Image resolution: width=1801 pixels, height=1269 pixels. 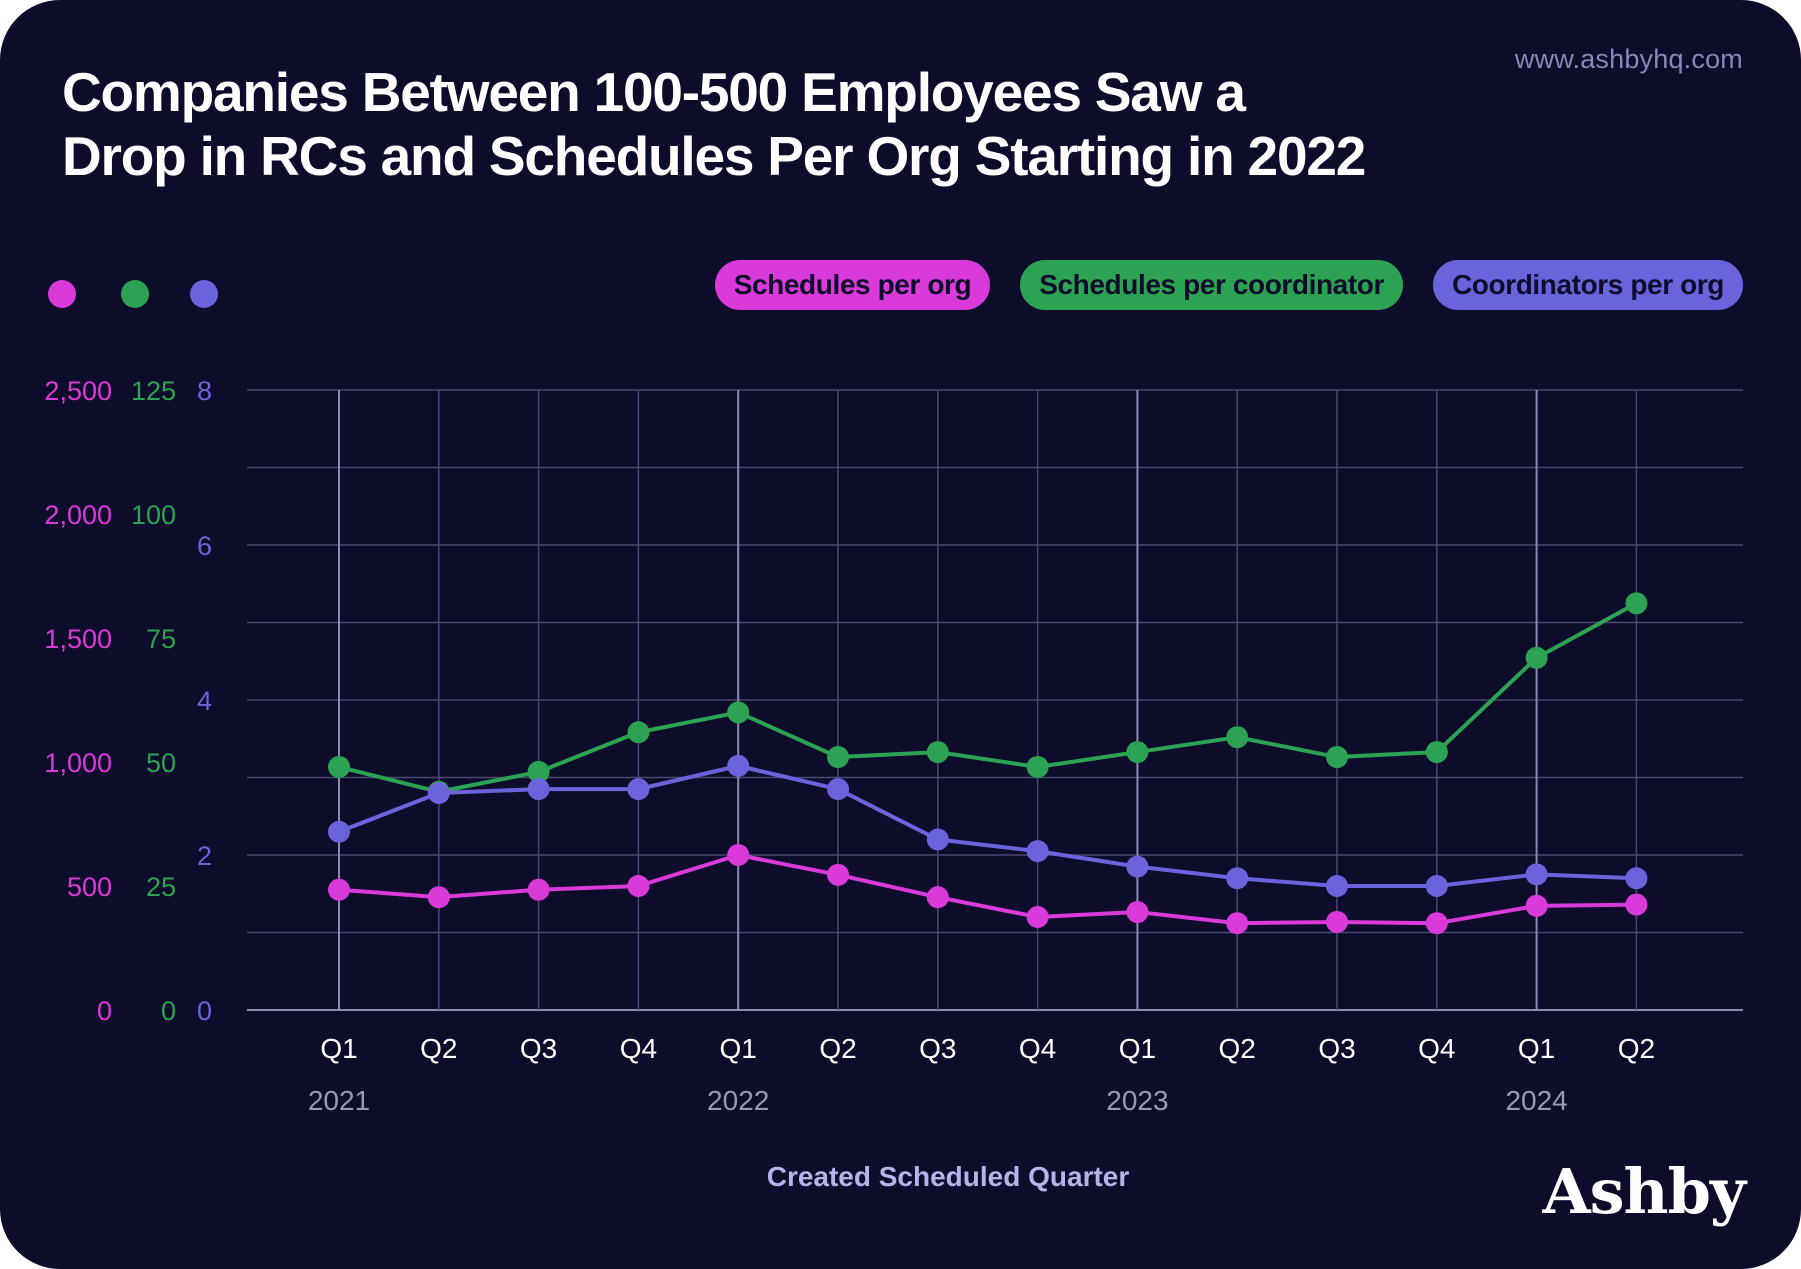 I want to click on x-year-label: 2024, so click(x=1536, y=1100).